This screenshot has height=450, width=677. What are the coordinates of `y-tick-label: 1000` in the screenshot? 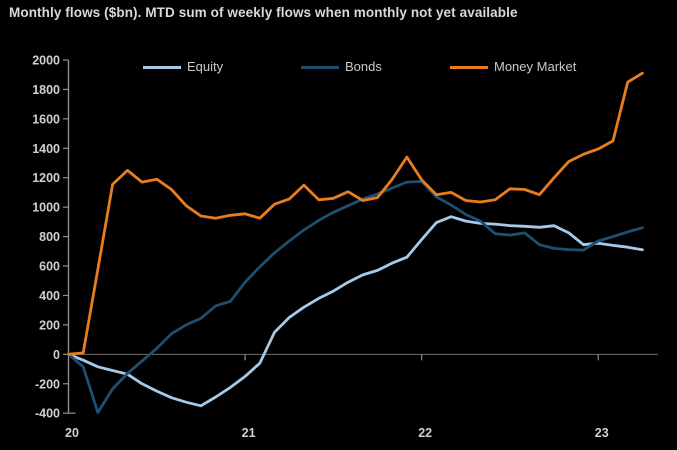 It's located at (46, 208).